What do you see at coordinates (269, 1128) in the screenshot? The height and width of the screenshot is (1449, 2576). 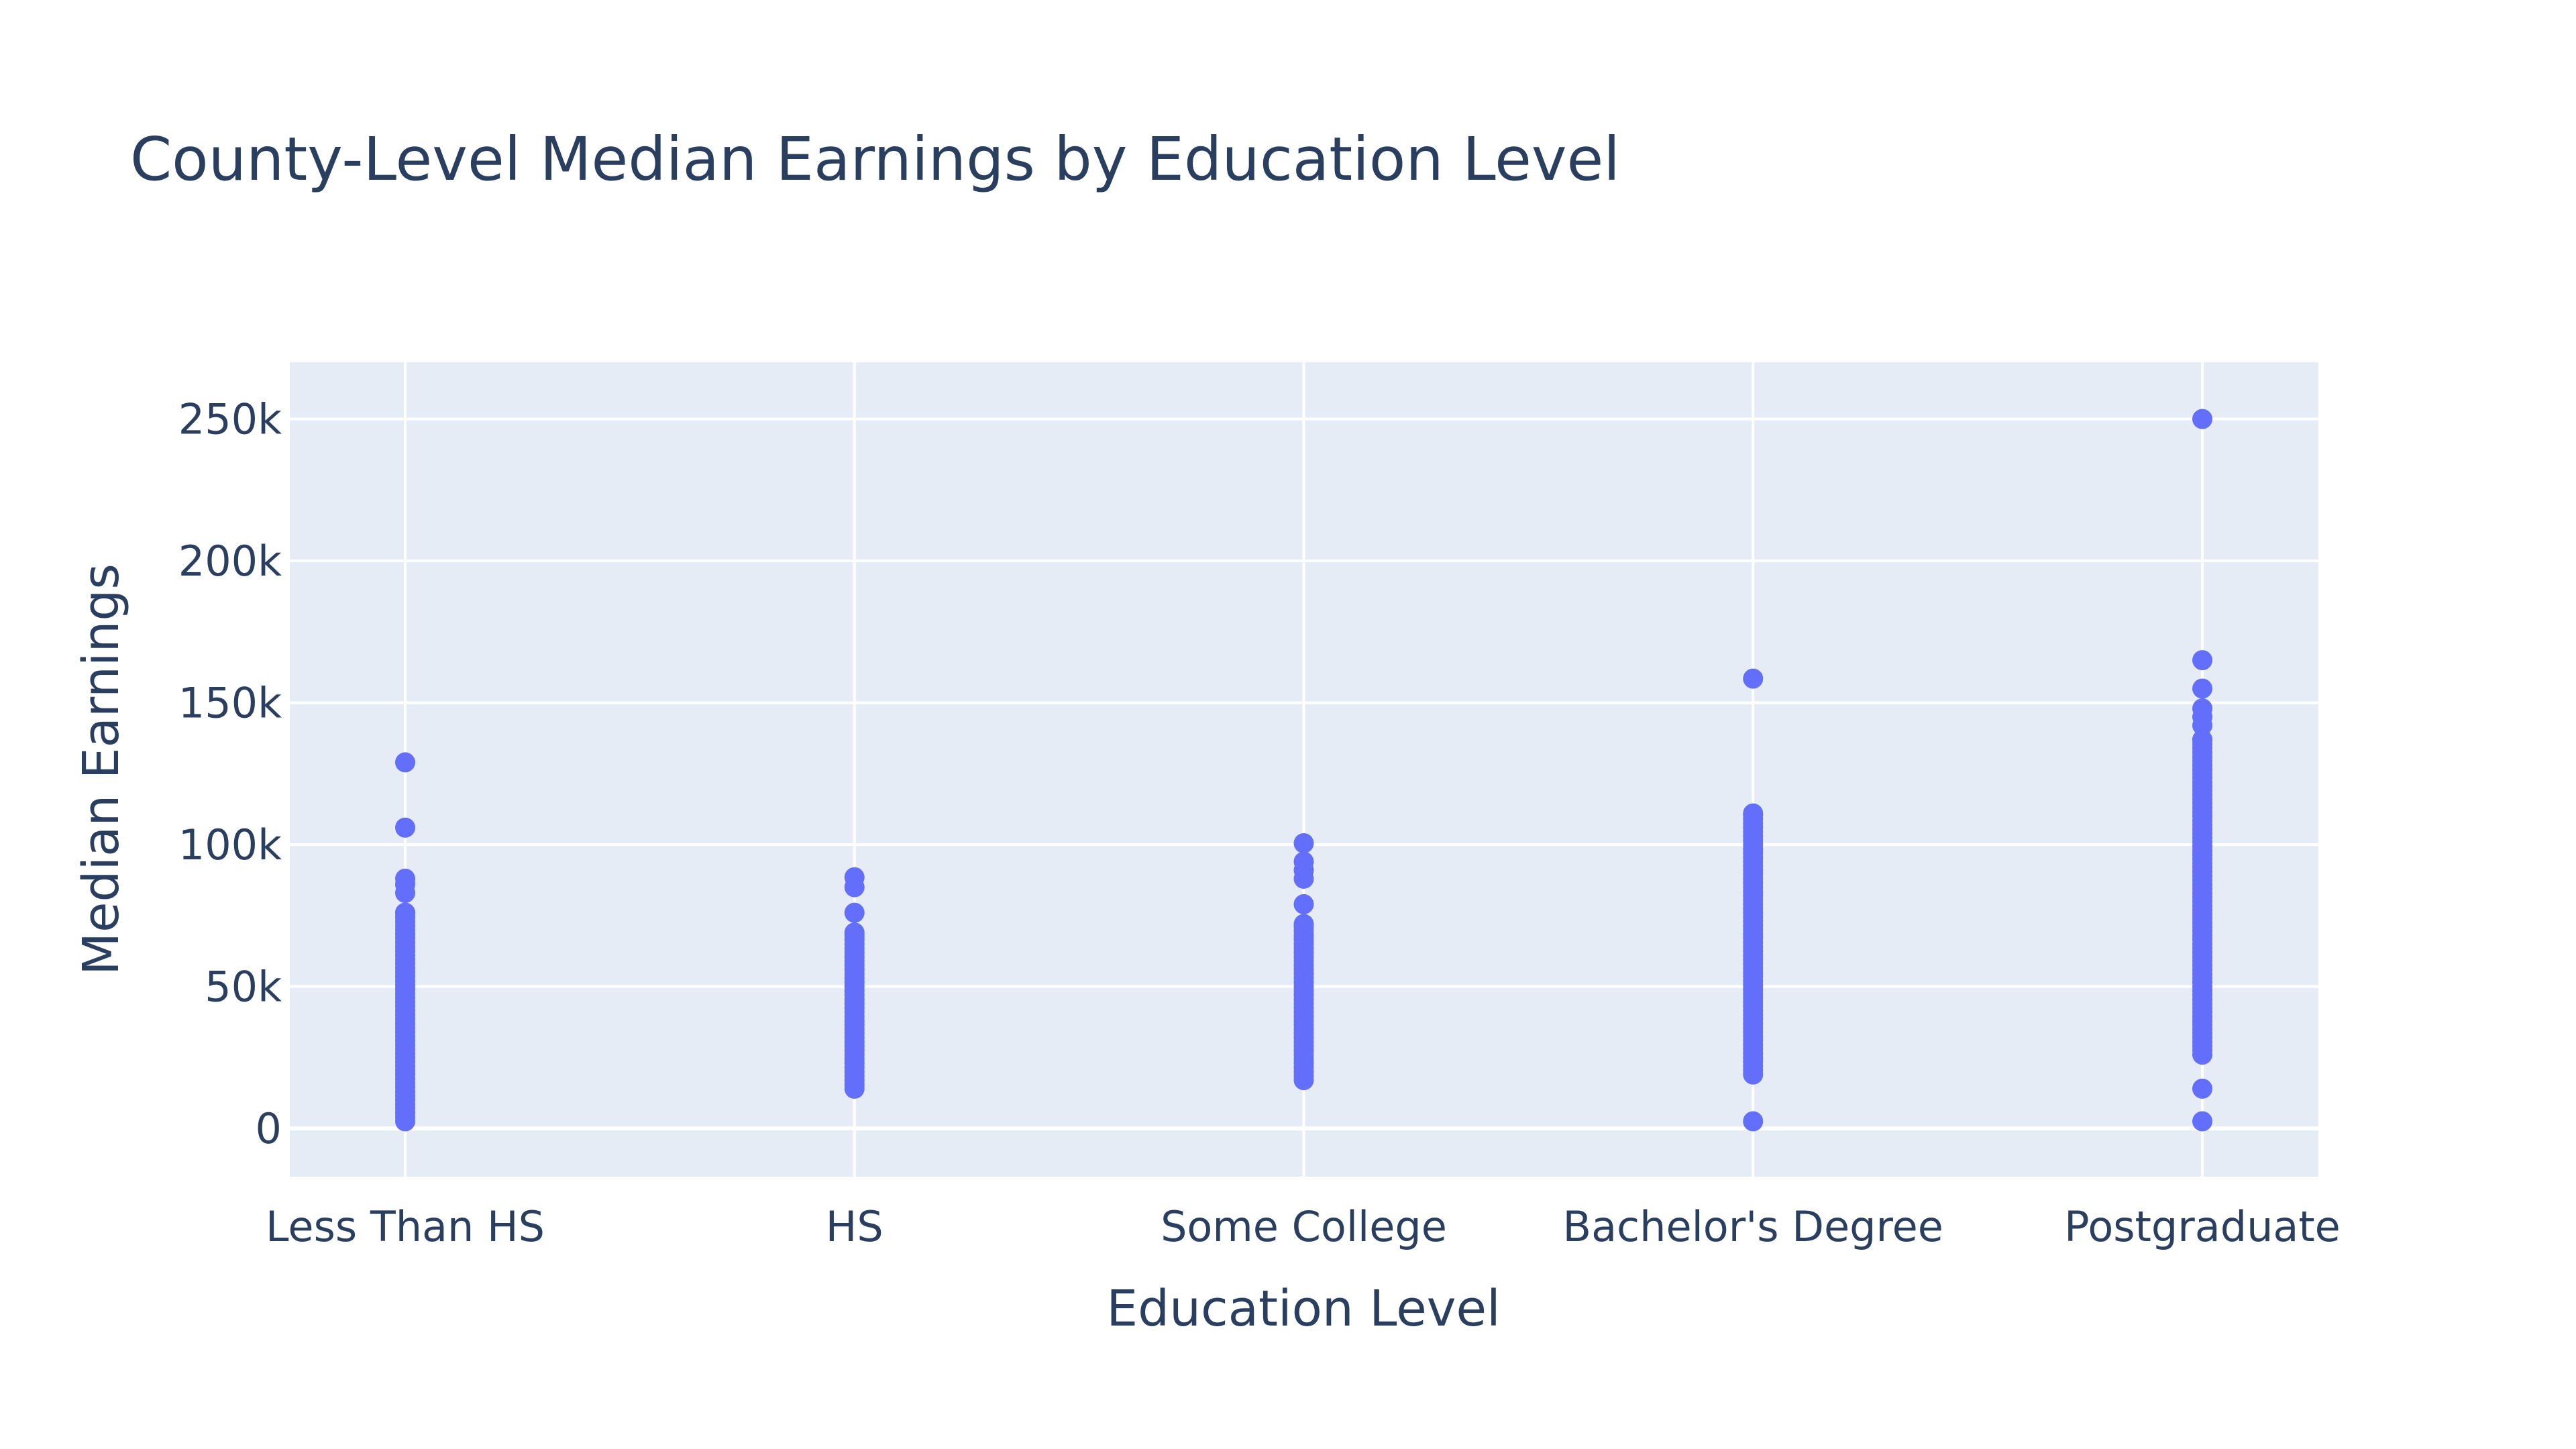 I see `y-tick-label: 0` at bounding box center [269, 1128].